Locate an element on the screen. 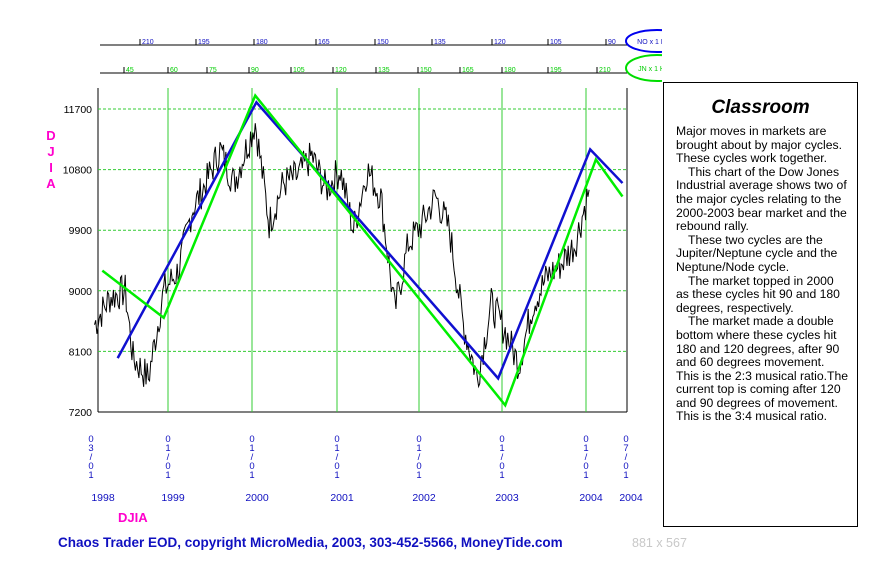 The width and height of the screenshot is (881, 567). y-axis-label: I is located at coordinates (51, 167).